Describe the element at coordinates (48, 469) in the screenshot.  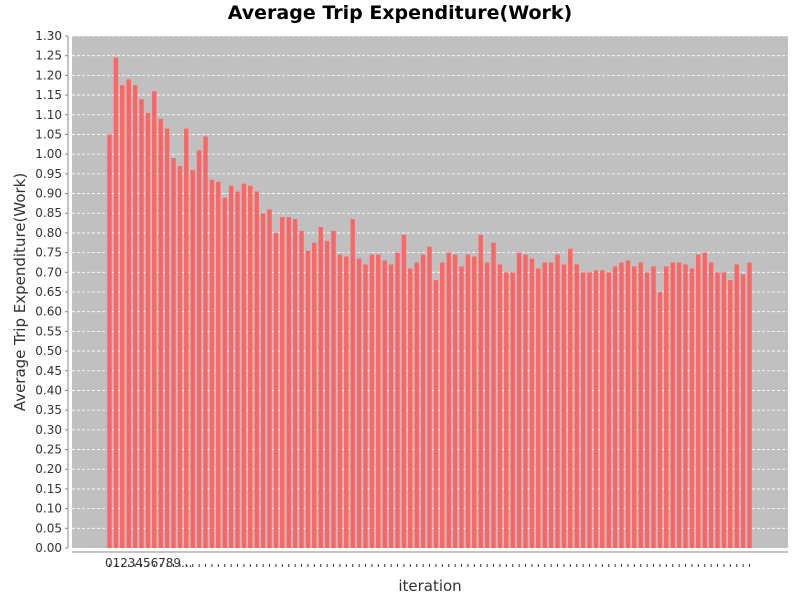
I see `y-tick-label: 0.20` at that location.